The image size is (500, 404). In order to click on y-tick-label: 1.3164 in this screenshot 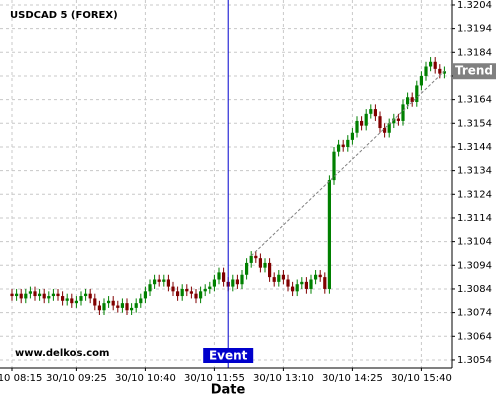, I will do `click(474, 100)`.